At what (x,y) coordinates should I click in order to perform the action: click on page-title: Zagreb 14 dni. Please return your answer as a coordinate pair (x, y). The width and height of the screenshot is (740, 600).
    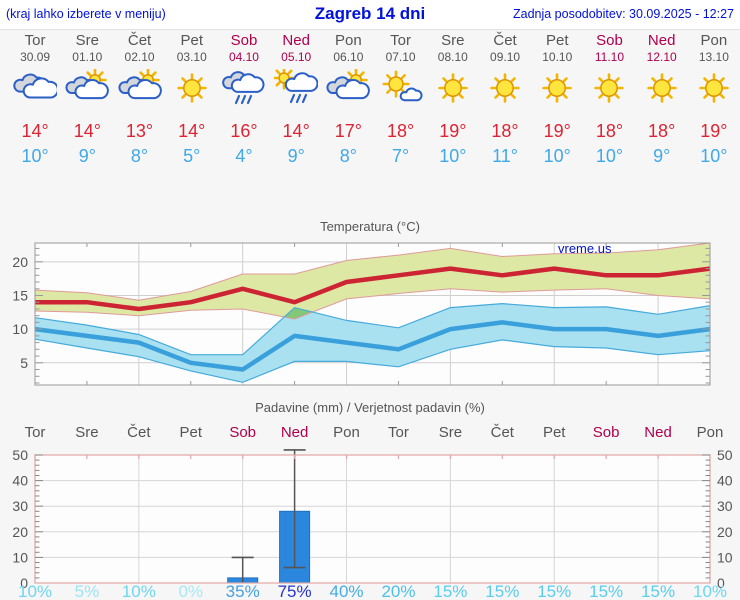
    Looking at the image, I should click on (370, 13).